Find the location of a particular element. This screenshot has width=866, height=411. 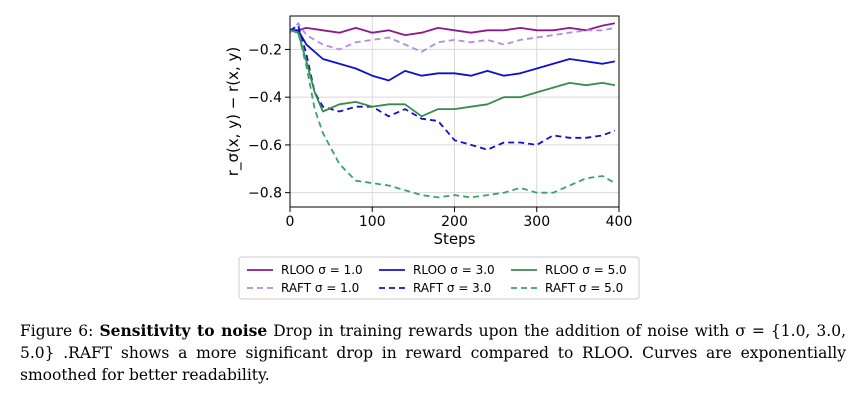

legend-label-0: RLOO σ = 1.0 is located at coordinates (322, 270).